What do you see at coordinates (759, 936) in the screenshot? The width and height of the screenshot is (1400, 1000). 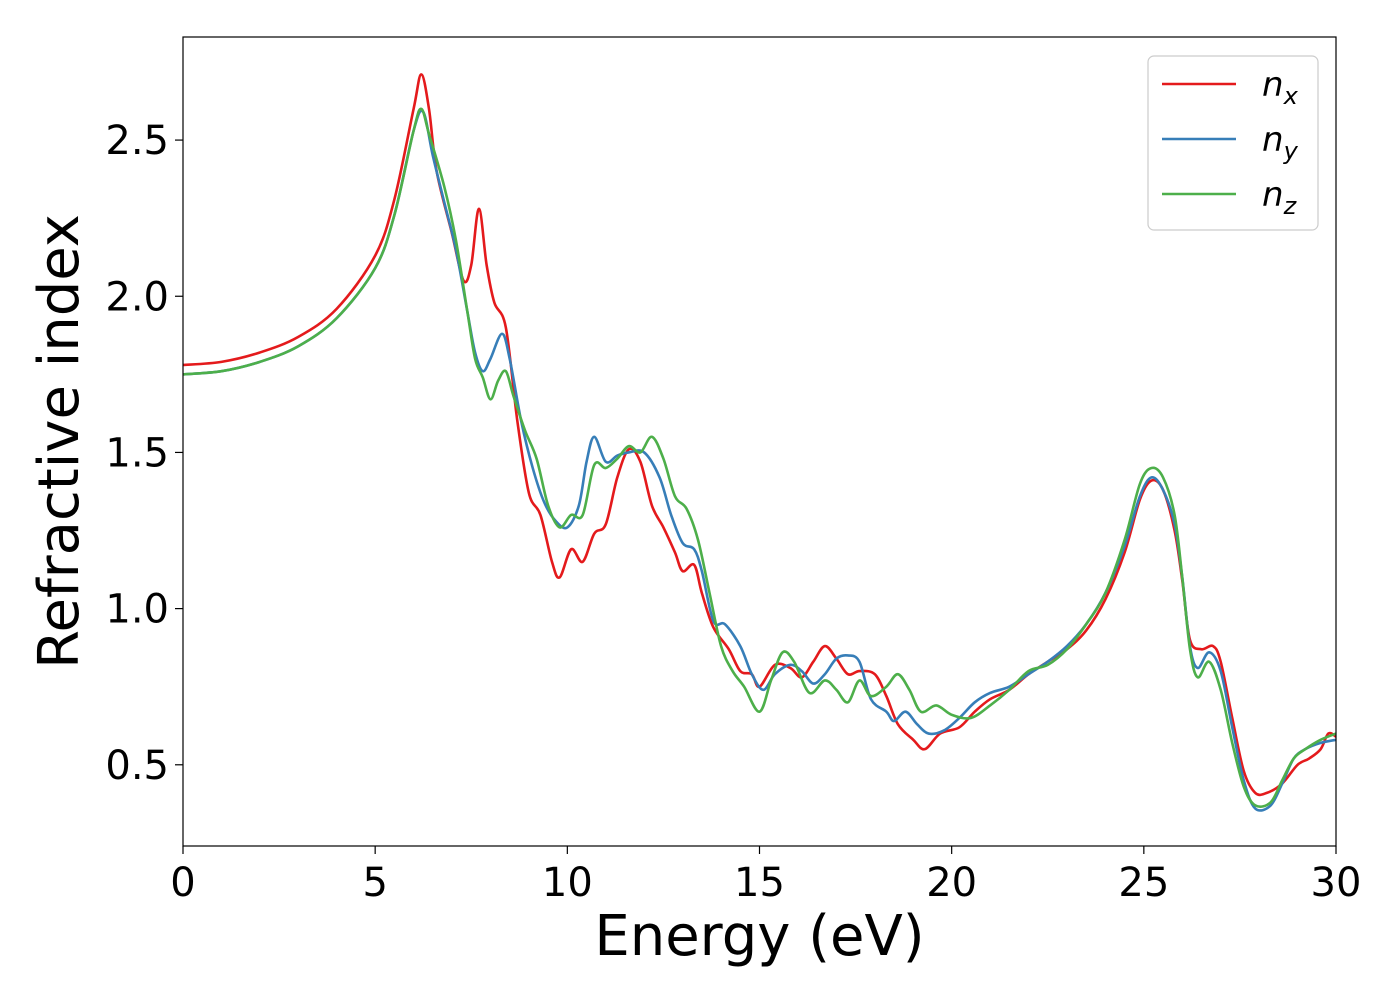 I see `x-axis-title: Energy (eV)` at bounding box center [759, 936].